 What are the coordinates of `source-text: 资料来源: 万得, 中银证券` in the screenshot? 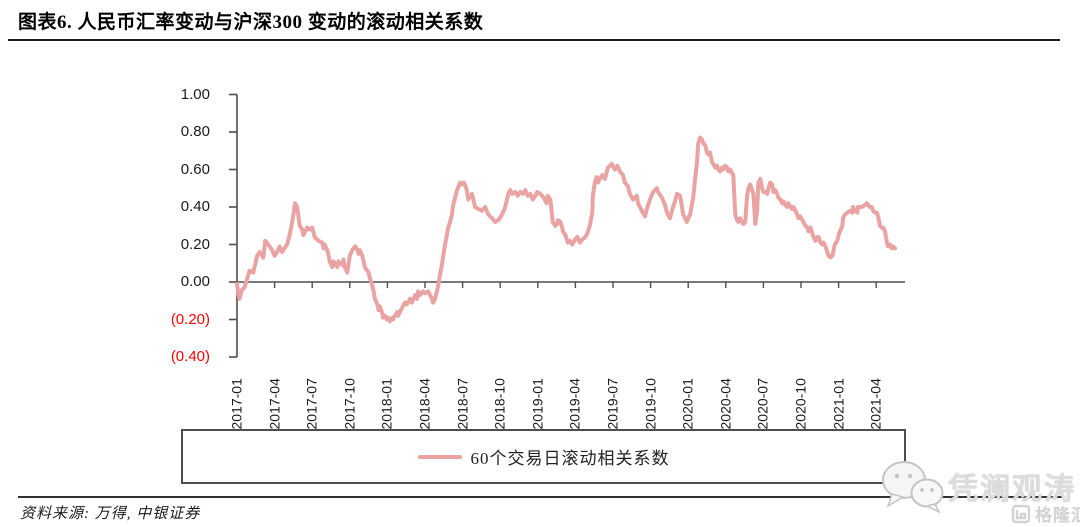 It's located at (110, 514).